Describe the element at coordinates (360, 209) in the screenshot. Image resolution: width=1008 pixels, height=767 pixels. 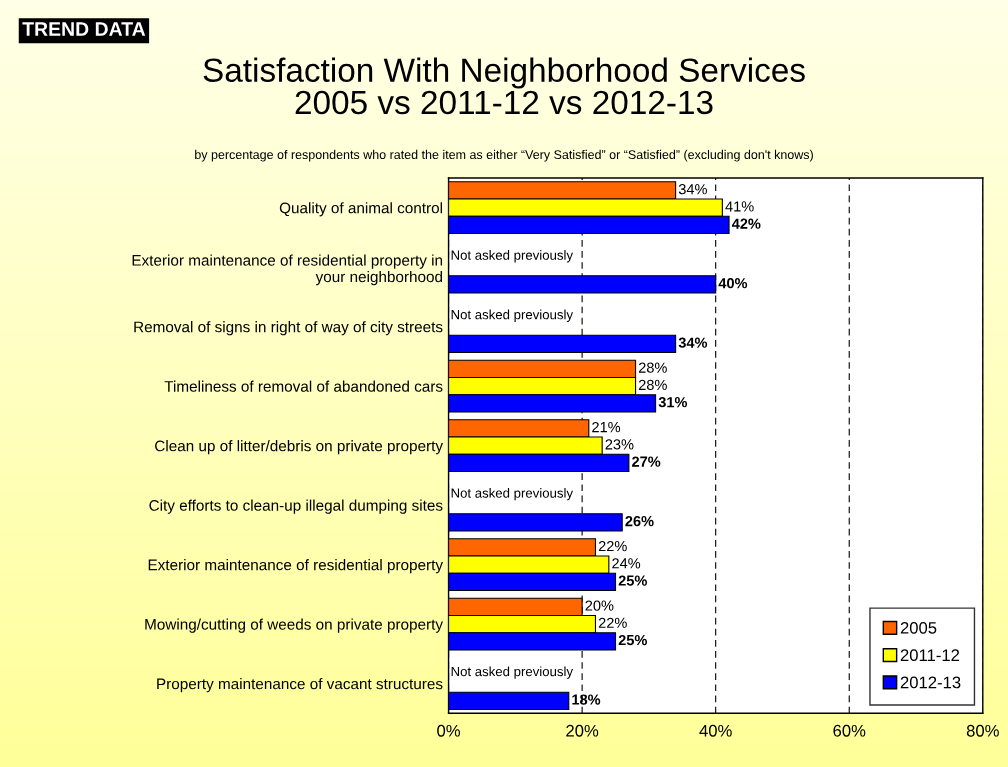
I see `y-tick-label: Quality of animal control` at that location.